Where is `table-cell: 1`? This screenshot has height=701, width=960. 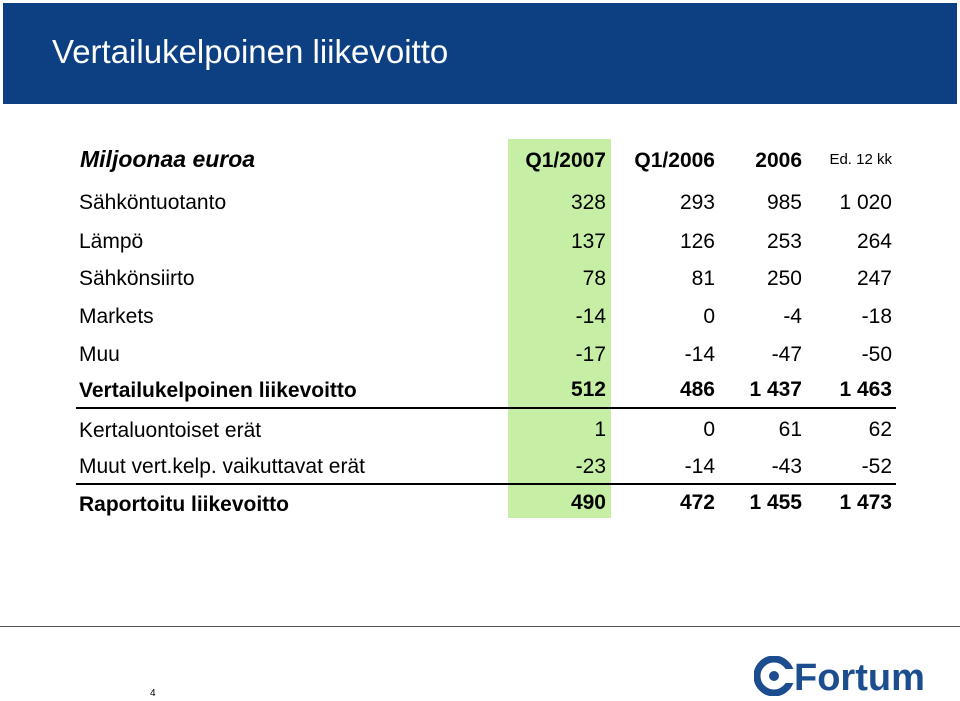 table-cell: 1 is located at coordinates (600, 429).